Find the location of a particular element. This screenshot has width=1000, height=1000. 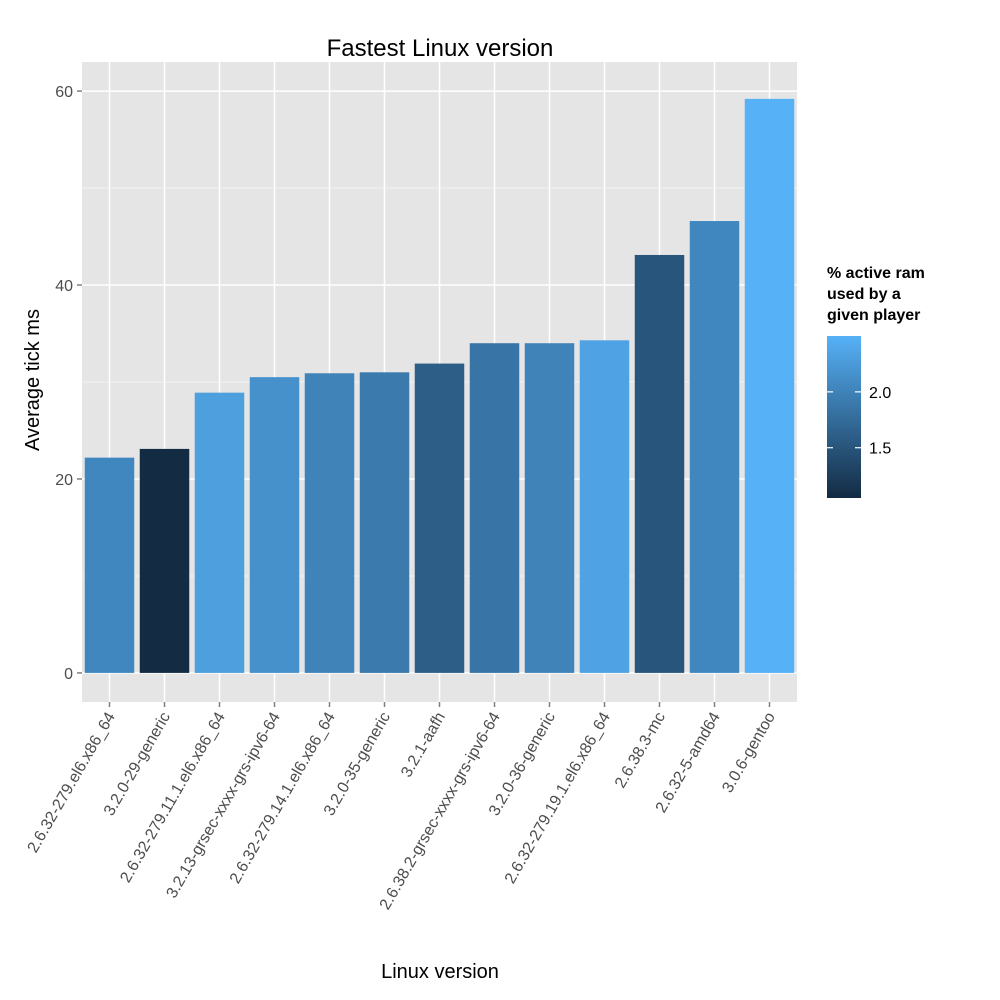

legend-colorbar is located at coordinates (844, 417).